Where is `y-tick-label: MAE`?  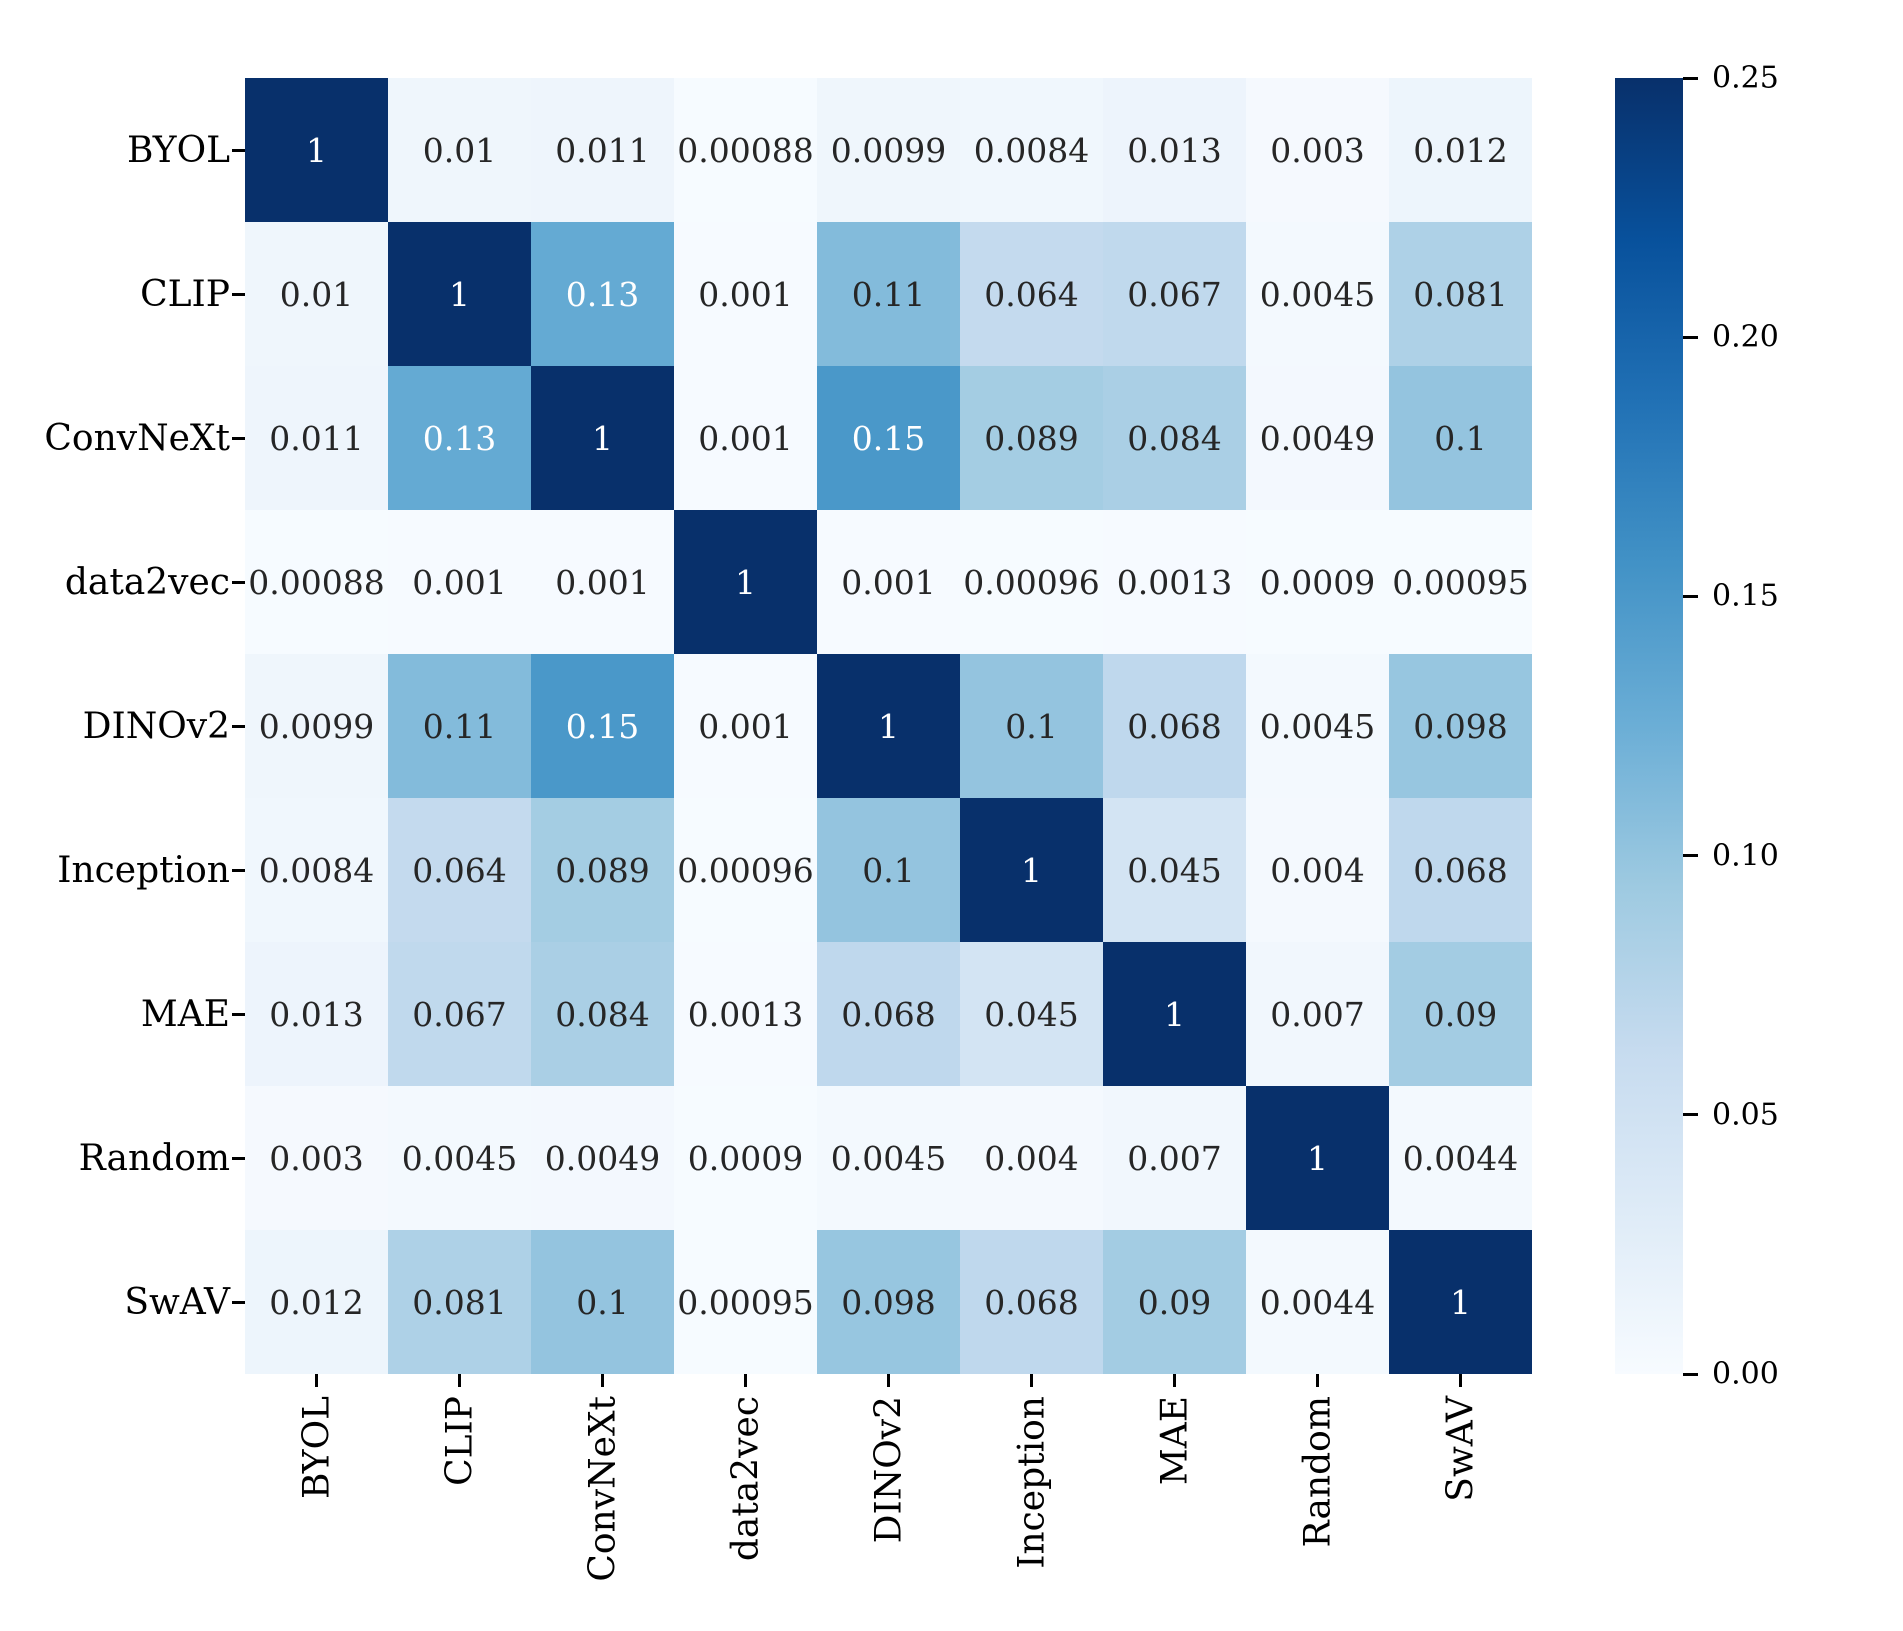 y-tick-label: MAE is located at coordinates (185, 1014).